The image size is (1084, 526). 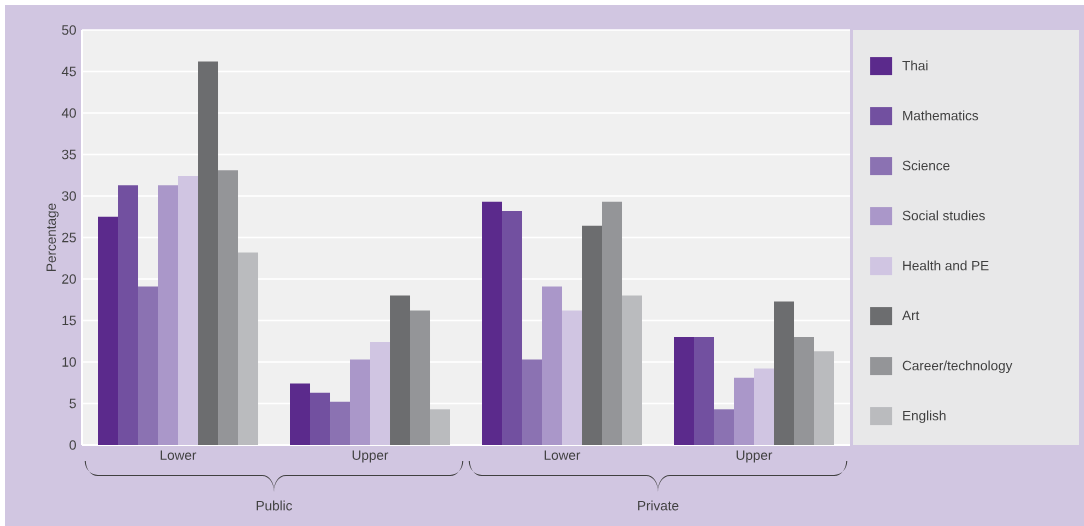 What do you see at coordinates (52, 237) in the screenshot?
I see `y-axis-title: Percentage` at bounding box center [52, 237].